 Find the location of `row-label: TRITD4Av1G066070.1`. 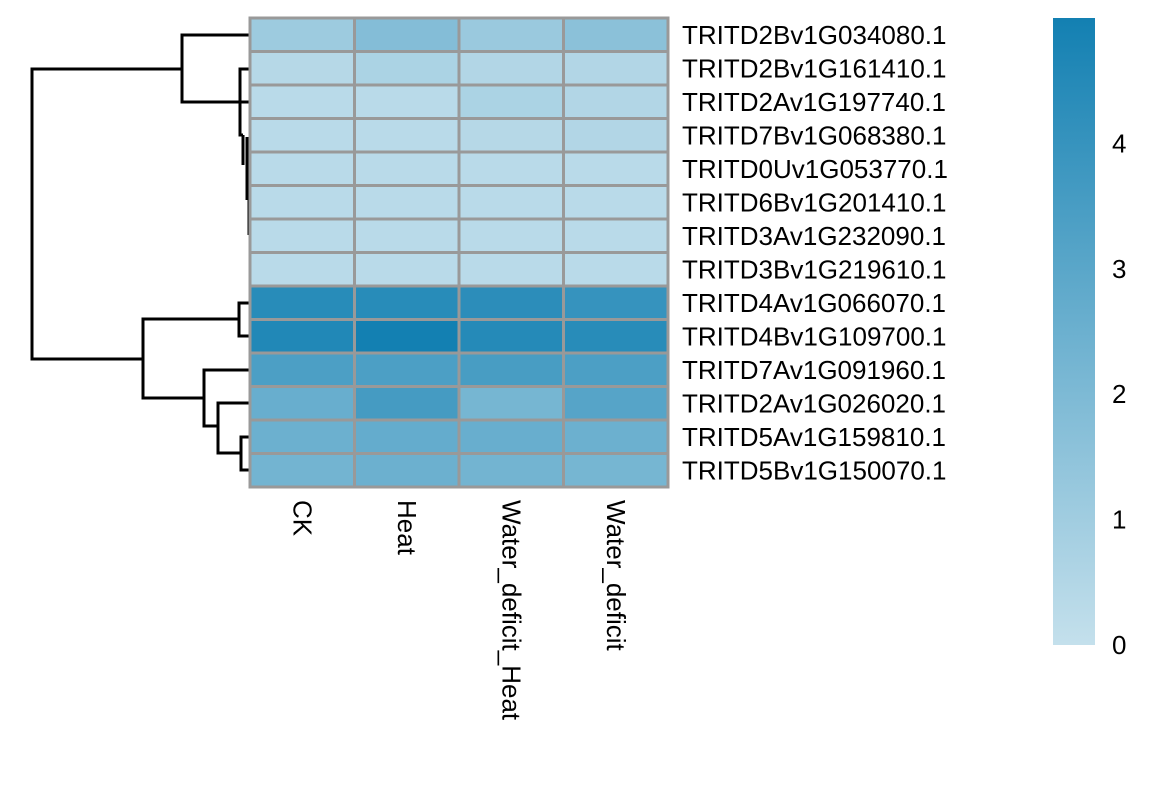

row-label: TRITD4Av1G066070.1 is located at coordinates (814, 303).